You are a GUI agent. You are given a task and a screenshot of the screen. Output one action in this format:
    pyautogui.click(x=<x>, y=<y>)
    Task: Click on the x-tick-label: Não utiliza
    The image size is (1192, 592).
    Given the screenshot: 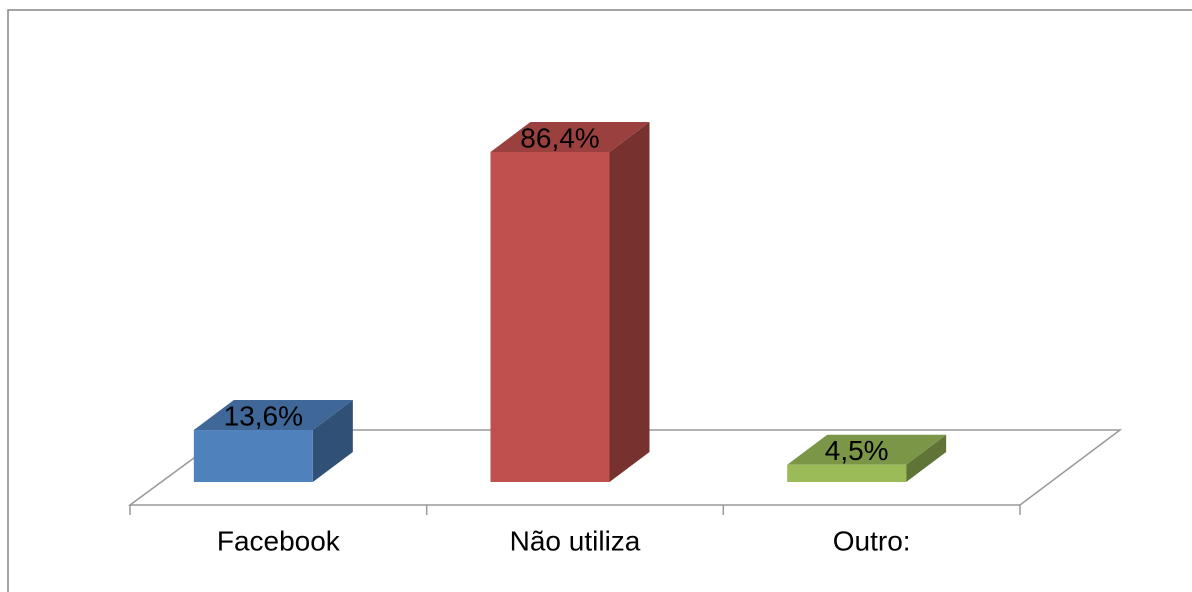 What is the action you would take?
    pyautogui.click(x=575, y=540)
    